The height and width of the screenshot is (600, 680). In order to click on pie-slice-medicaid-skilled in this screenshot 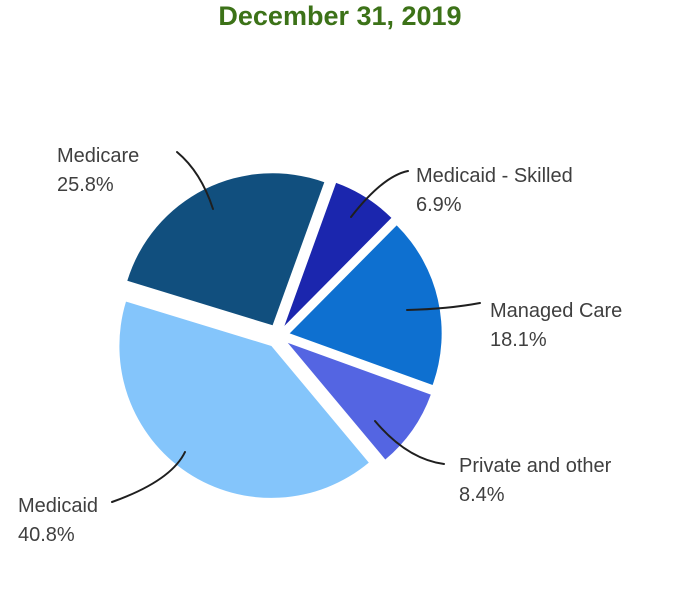, I will do `click(338, 254)`.